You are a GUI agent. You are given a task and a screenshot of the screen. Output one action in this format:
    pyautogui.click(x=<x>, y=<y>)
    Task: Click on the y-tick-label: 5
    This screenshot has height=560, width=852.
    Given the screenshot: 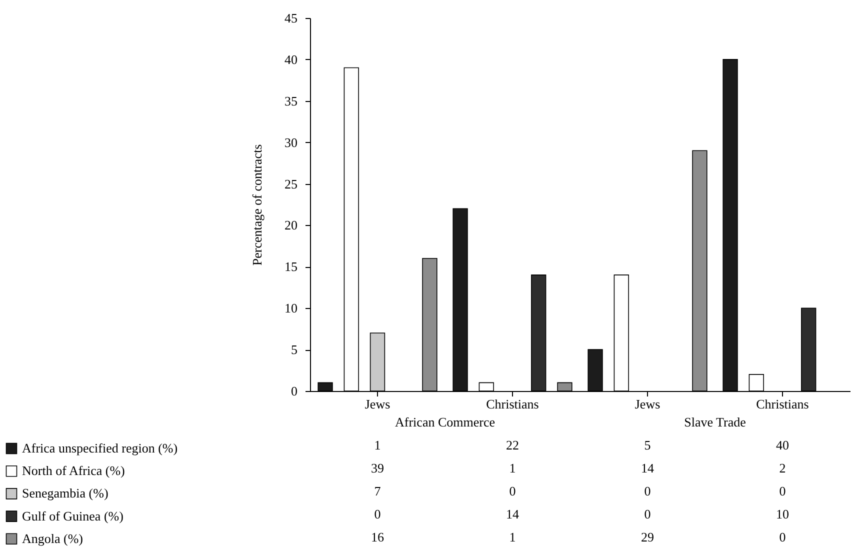 What is the action you would take?
    pyautogui.click(x=294, y=350)
    